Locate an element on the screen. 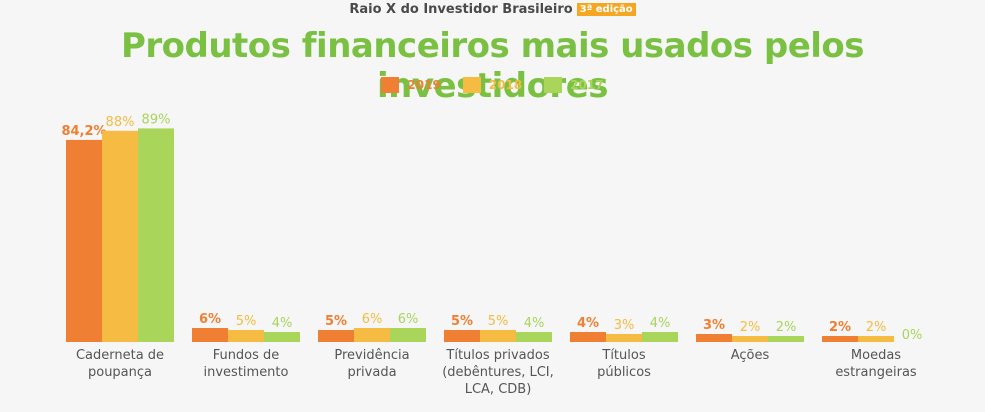  report-header: Raio X do Investidor Brasileiro 3ª edição is located at coordinates (492, 9).